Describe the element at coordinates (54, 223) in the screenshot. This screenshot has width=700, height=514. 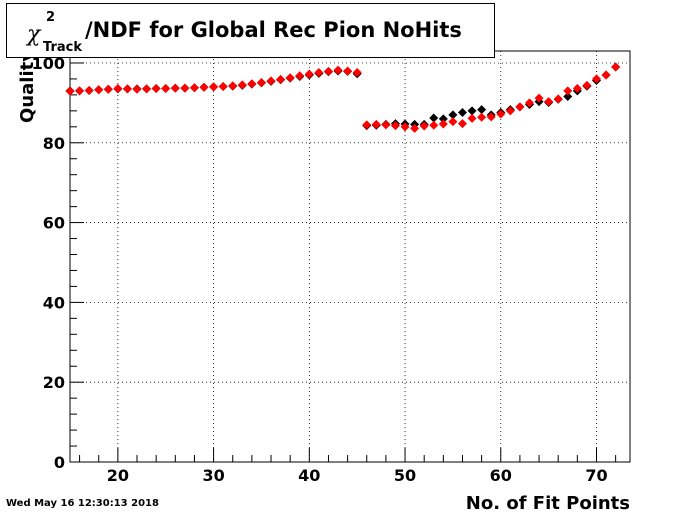
I see `y-tick-label: 60` at that location.